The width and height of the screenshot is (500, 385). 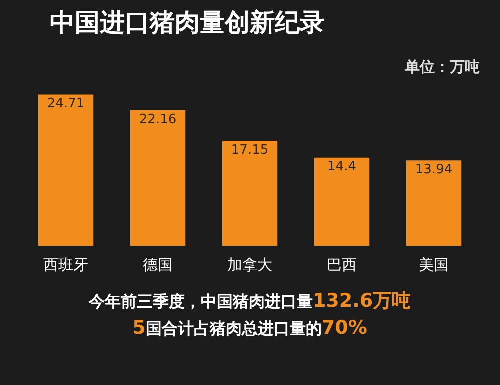 I want to click on x-tick-label: 西班牙, so click(x=66, y=265).